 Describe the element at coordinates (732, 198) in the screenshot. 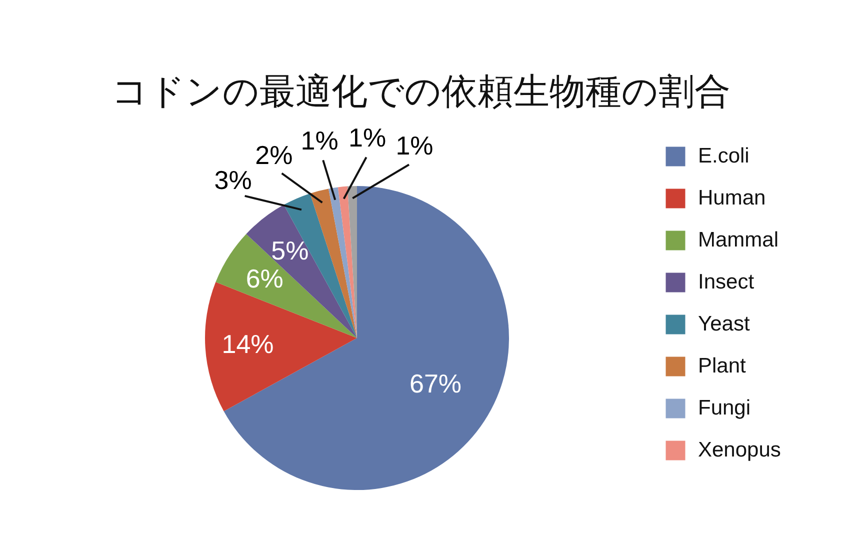

I see `legend-label: Human` at that location.